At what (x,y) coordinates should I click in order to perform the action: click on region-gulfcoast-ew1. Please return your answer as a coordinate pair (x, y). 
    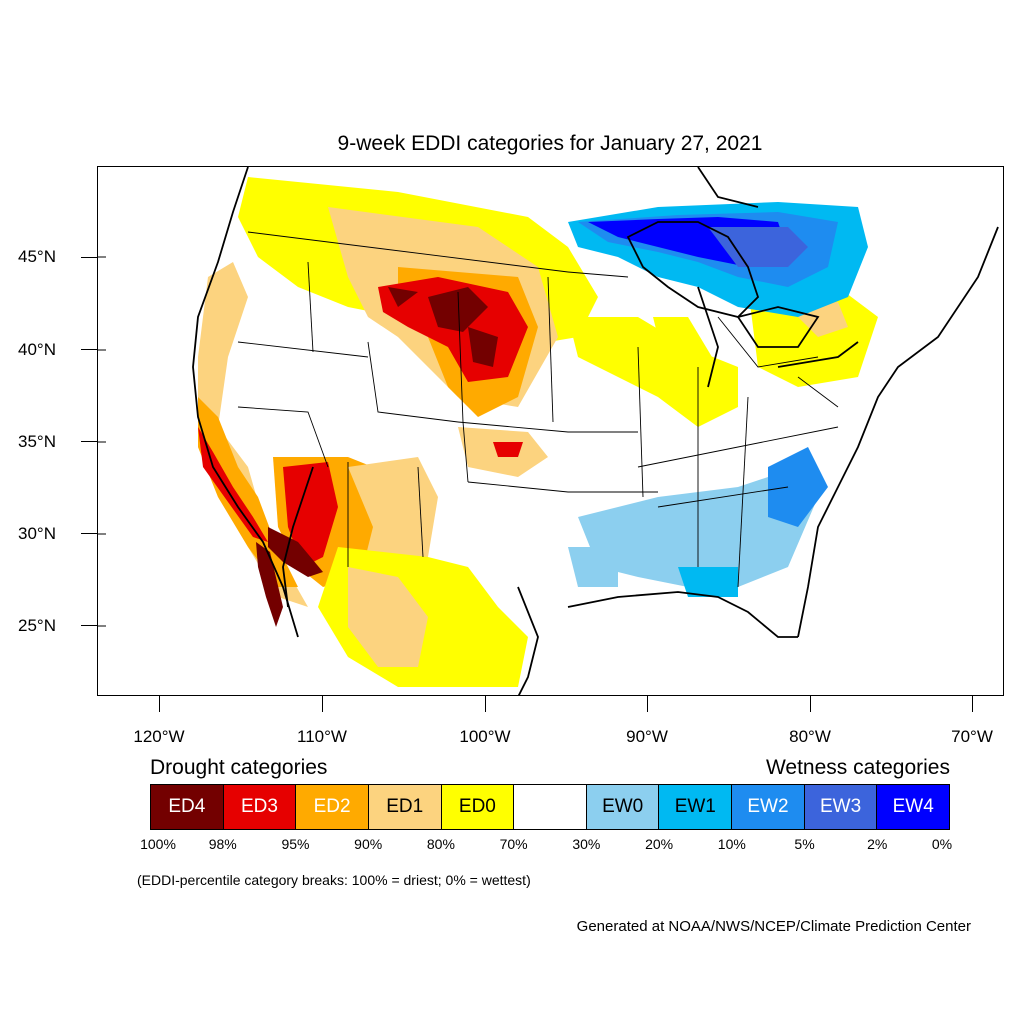
    Looking at the image, I should click on (708, 582).